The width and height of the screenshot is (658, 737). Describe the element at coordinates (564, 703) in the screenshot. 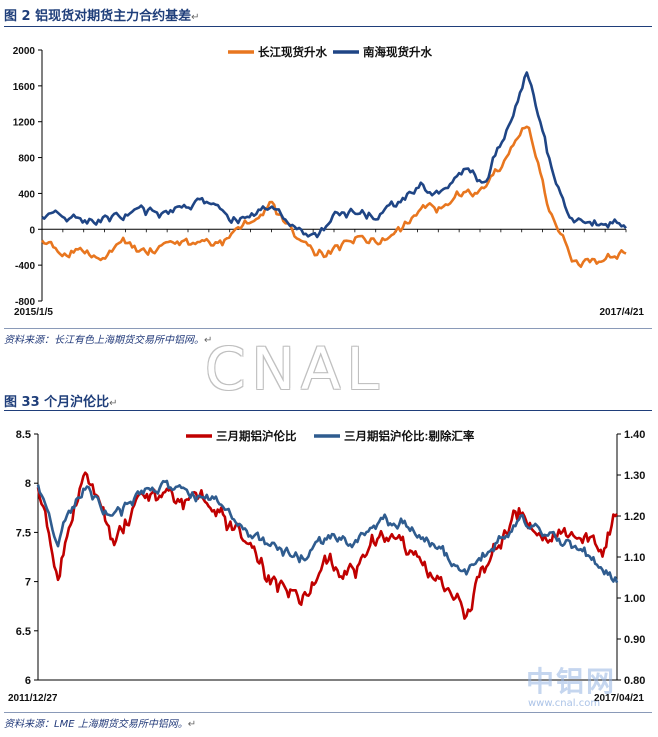

I see `cnal-url-watermark: www.cnal.com` at that location.